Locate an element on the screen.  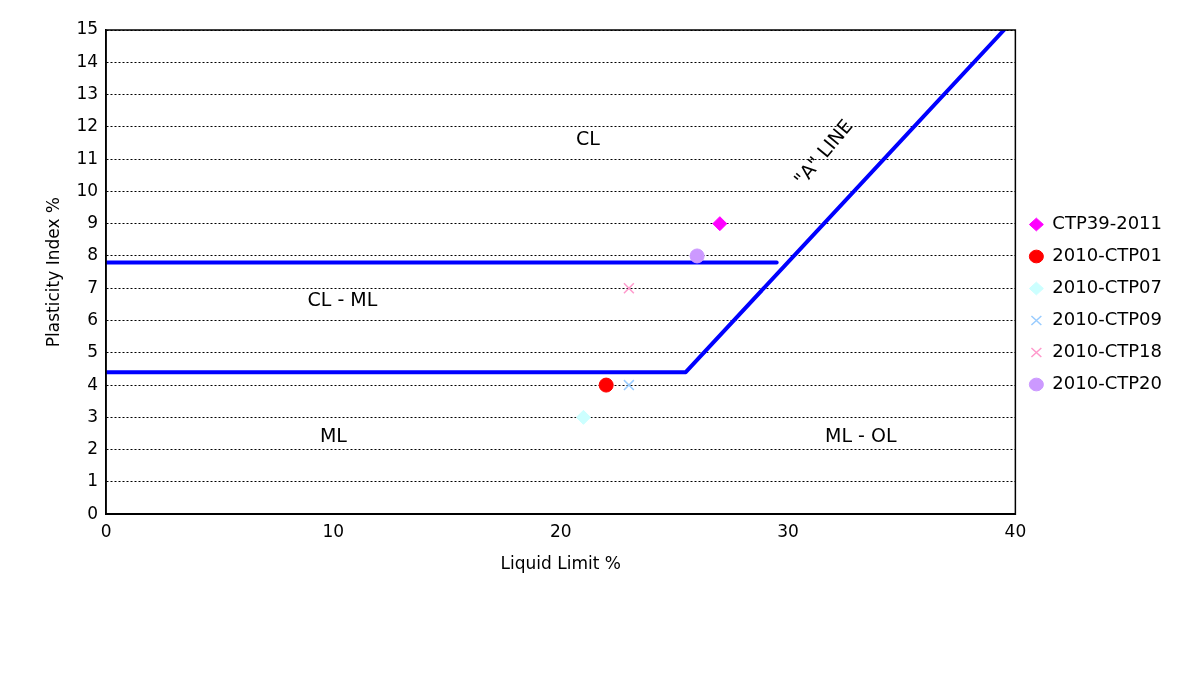
legend-label: CTP39-2011 is located at coordinates (1107, 223).